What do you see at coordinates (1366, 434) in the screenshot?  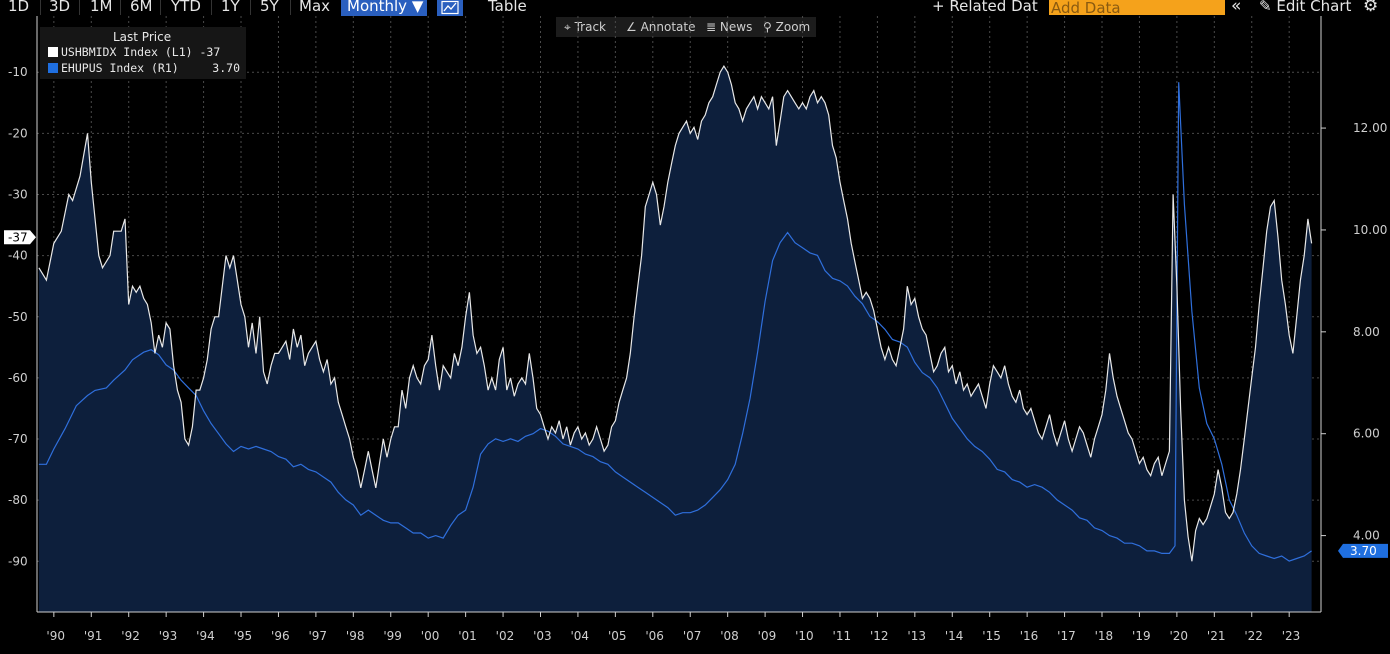 I see `right-tick-label: 6.00` at bounding box center [1366, 434].